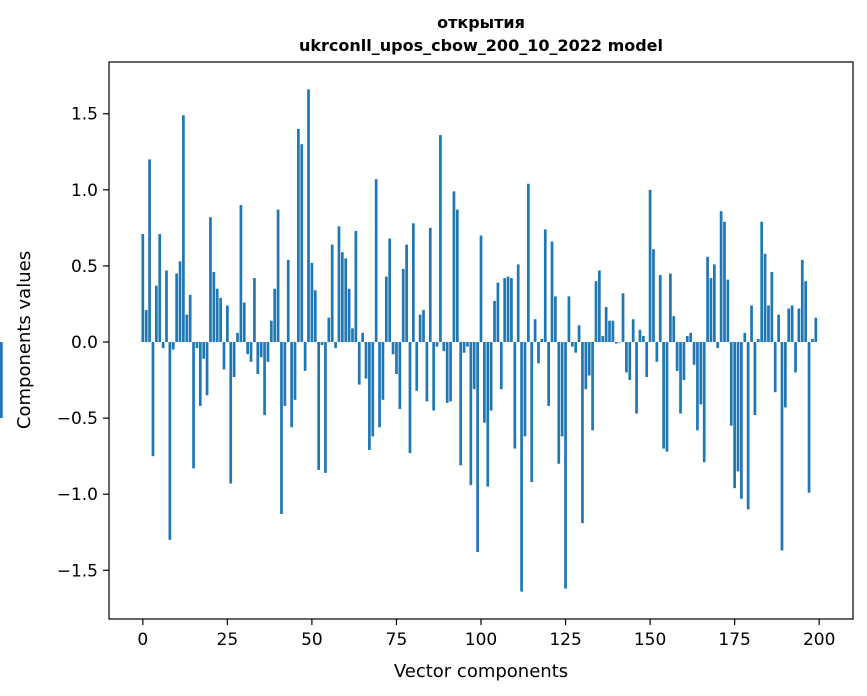 This screenshot has width=867, height=696. Describe the element at coordinates (565, 640) in the screenshot. I see `x-tick-label: 125` at that location.